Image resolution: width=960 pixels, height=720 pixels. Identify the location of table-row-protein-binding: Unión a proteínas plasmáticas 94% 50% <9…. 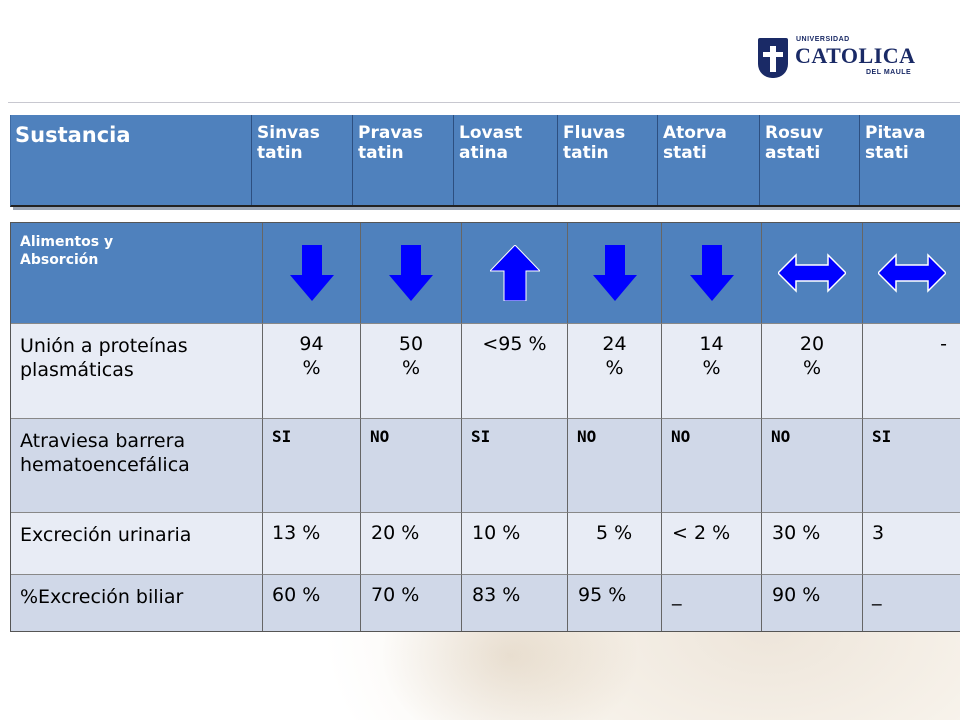
(485, 371).